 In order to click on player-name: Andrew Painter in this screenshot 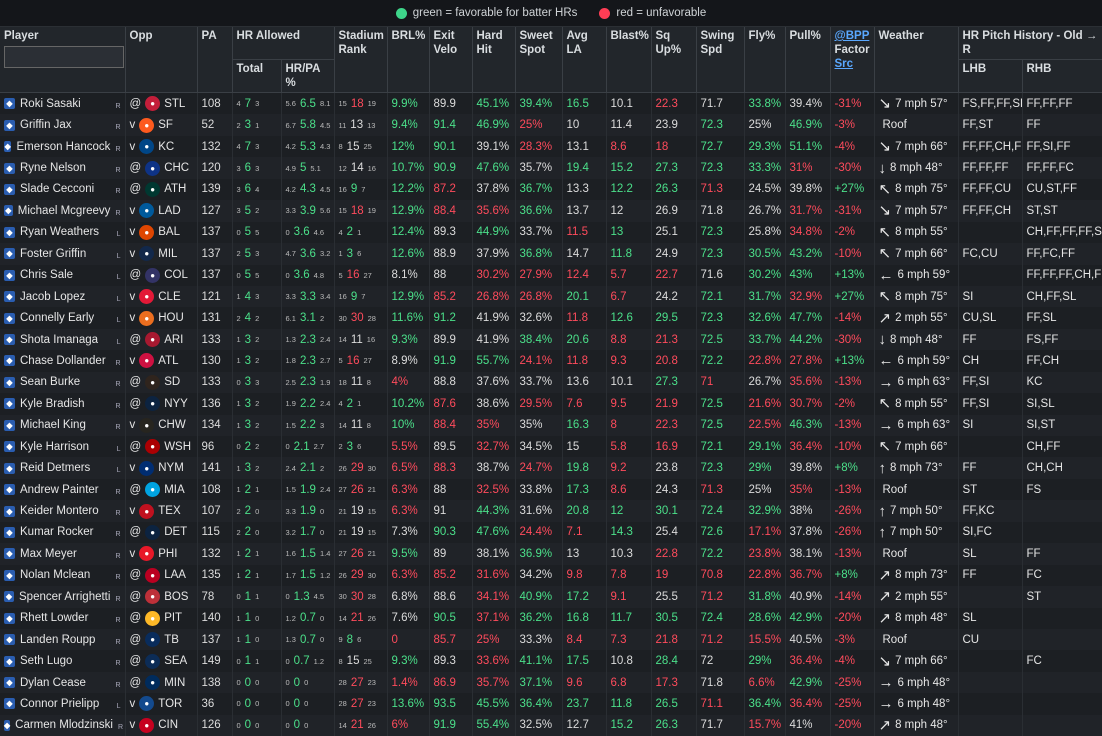, I will do `click(59, 490)`.